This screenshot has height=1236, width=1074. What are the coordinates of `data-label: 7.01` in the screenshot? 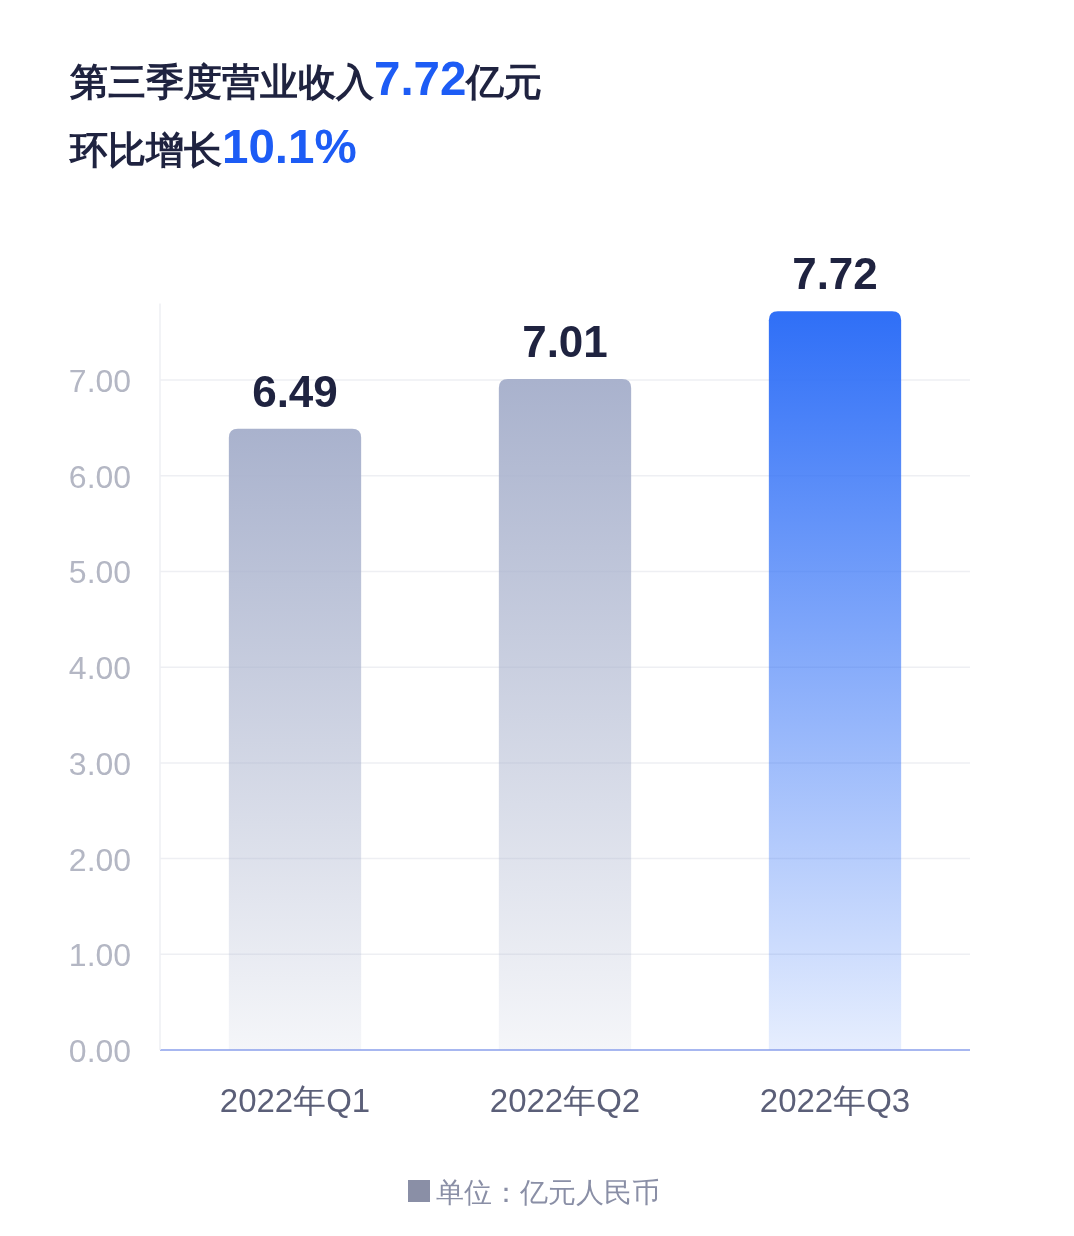 It's located at (565, 342).